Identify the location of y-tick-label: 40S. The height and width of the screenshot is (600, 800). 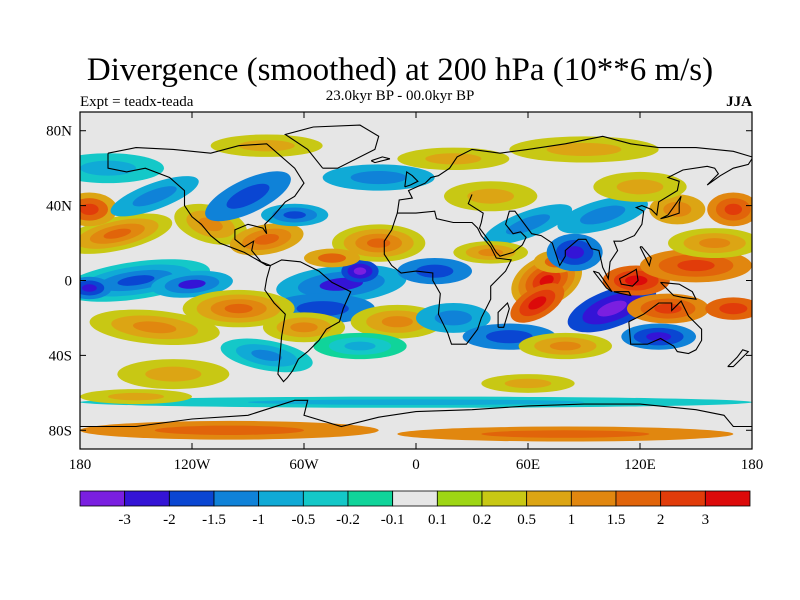
(60, 356).